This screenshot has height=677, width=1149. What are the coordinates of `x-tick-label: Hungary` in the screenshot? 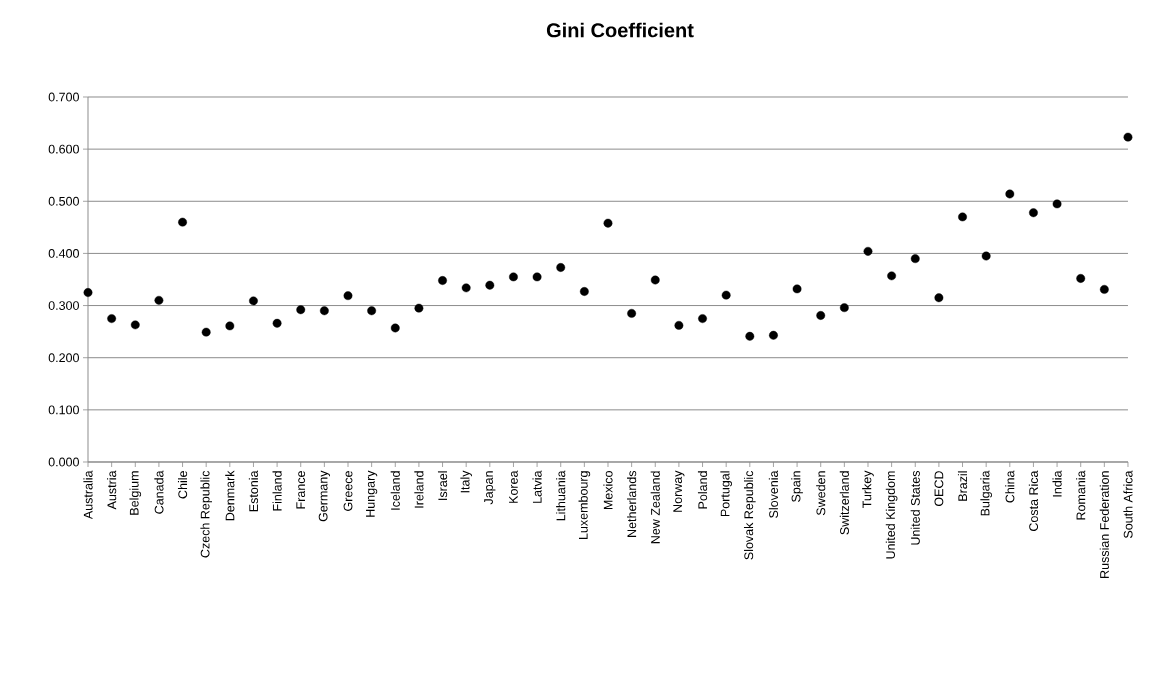 It's located at (372, 493).